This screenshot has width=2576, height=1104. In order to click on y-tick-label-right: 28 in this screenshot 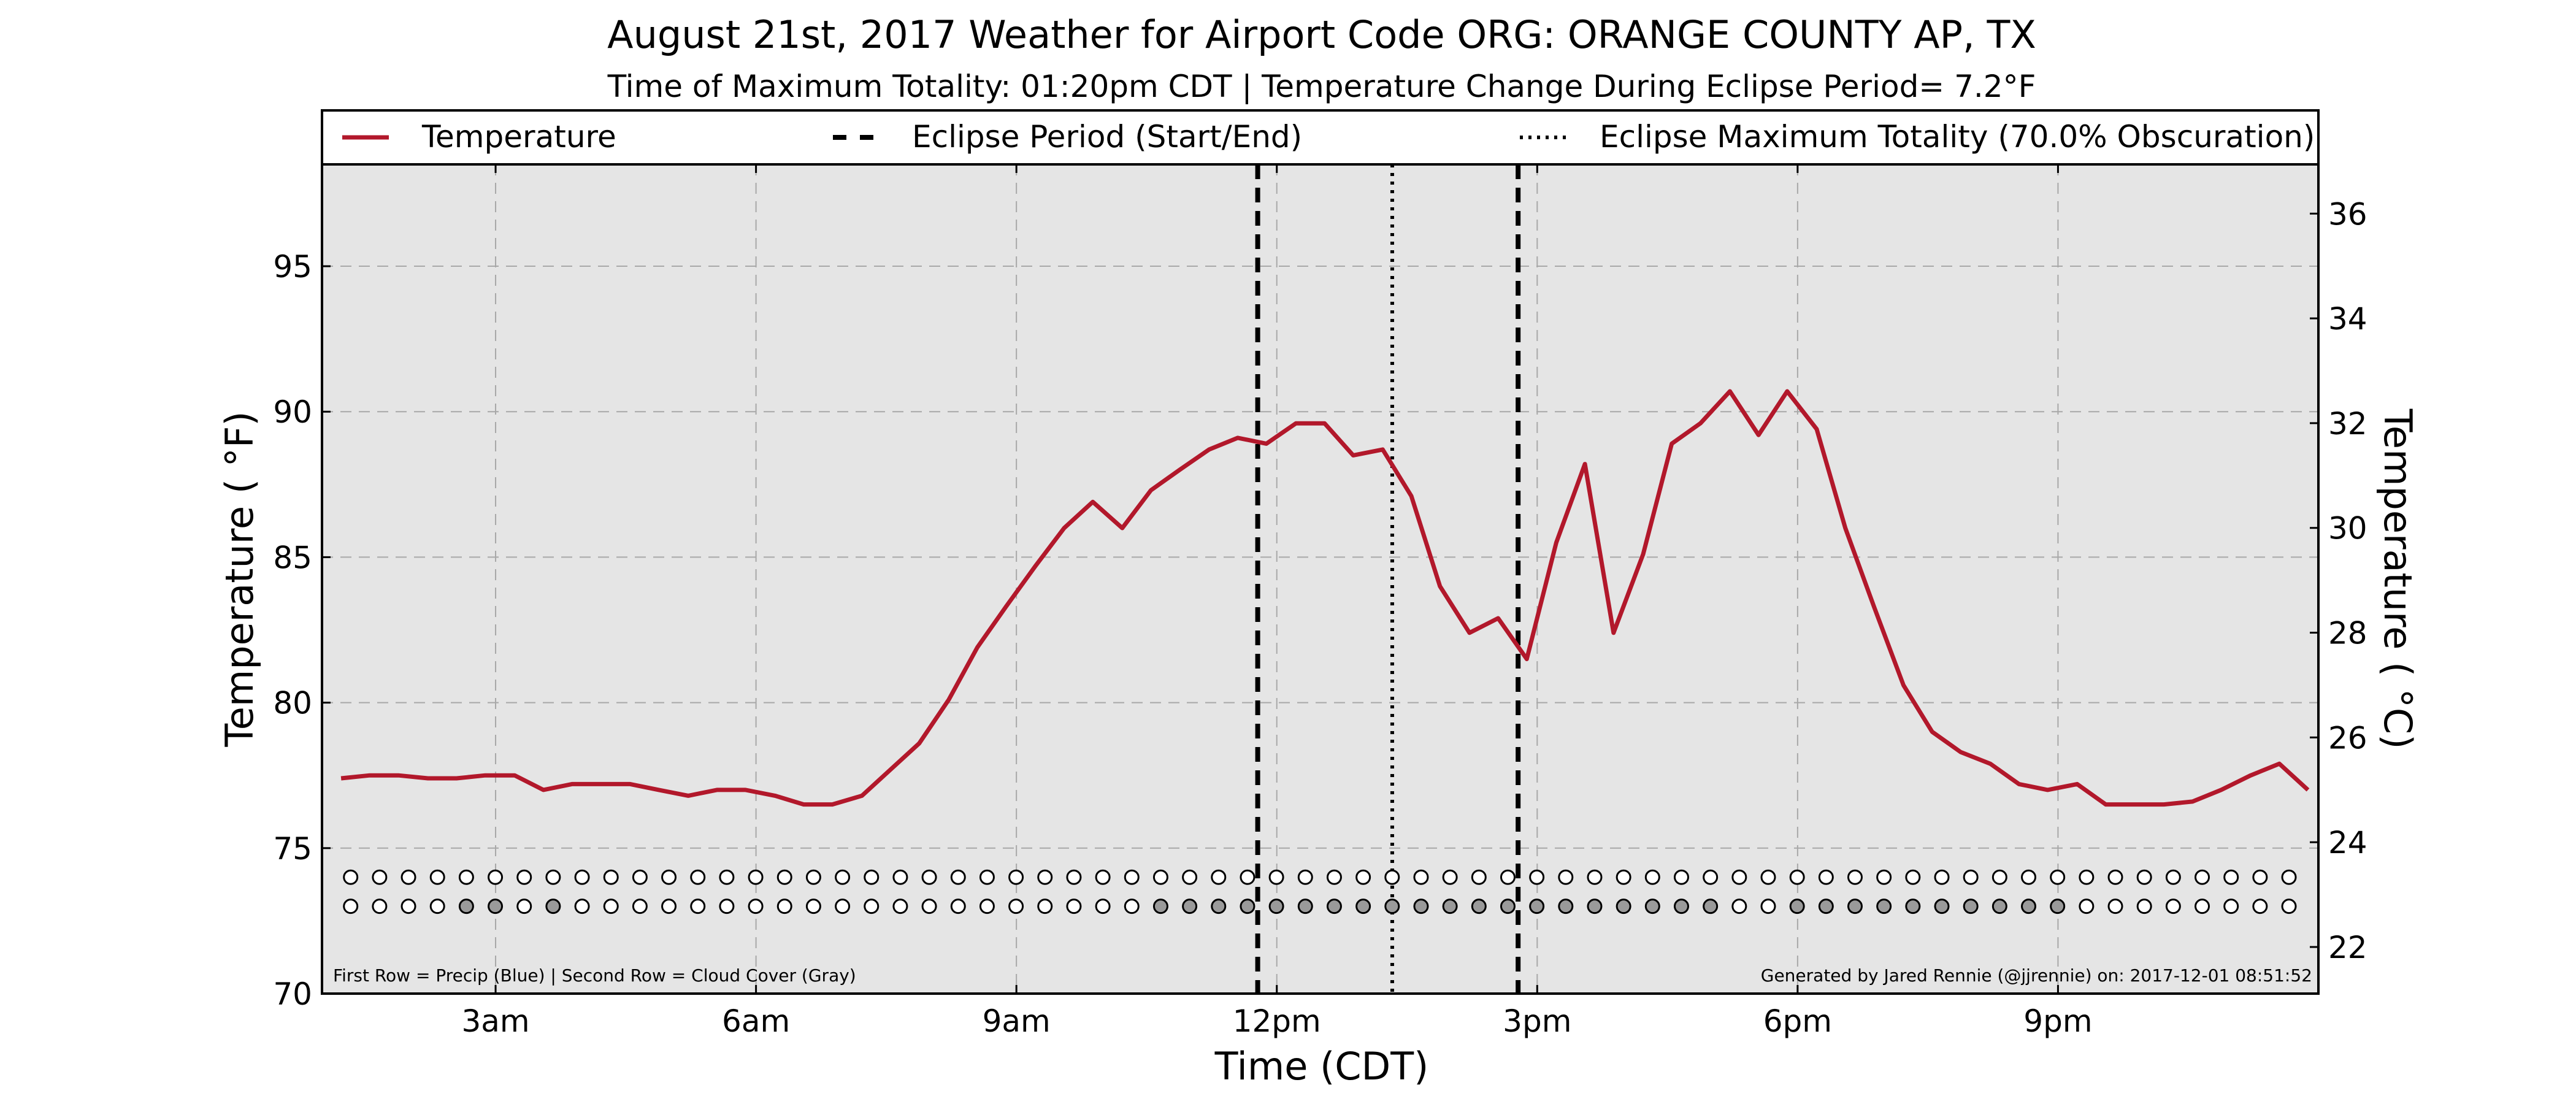, I will do `click(2347, 633)`.